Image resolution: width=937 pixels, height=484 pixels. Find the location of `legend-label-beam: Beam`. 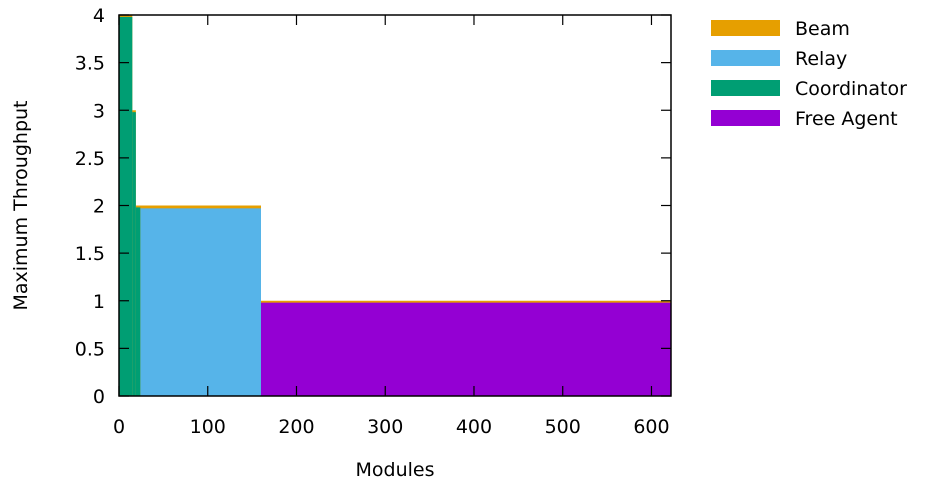

legend-label-beam: Beam is located at coordinates (822, 29).